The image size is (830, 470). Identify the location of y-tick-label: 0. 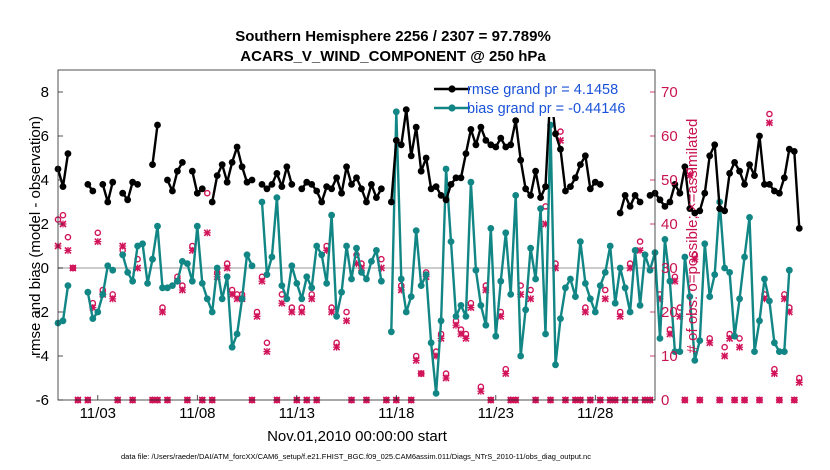
(45, 268).